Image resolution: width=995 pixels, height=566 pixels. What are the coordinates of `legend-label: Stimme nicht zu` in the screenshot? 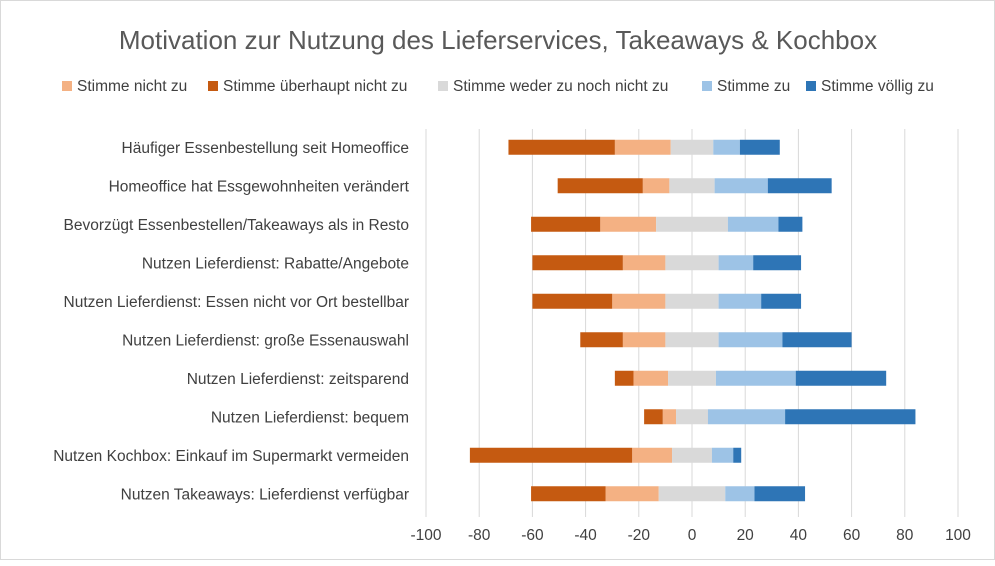 It's located at (132, 86).